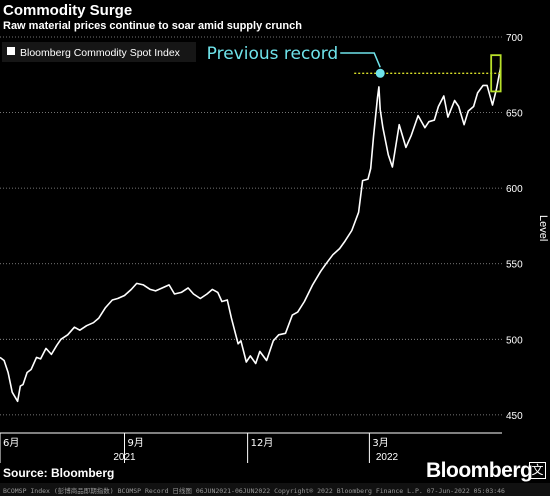  What do you see at coordinates (262, 443) in the screenshot?
I see `x-tick-label-2: 12月` at bounding box center [262, 443].